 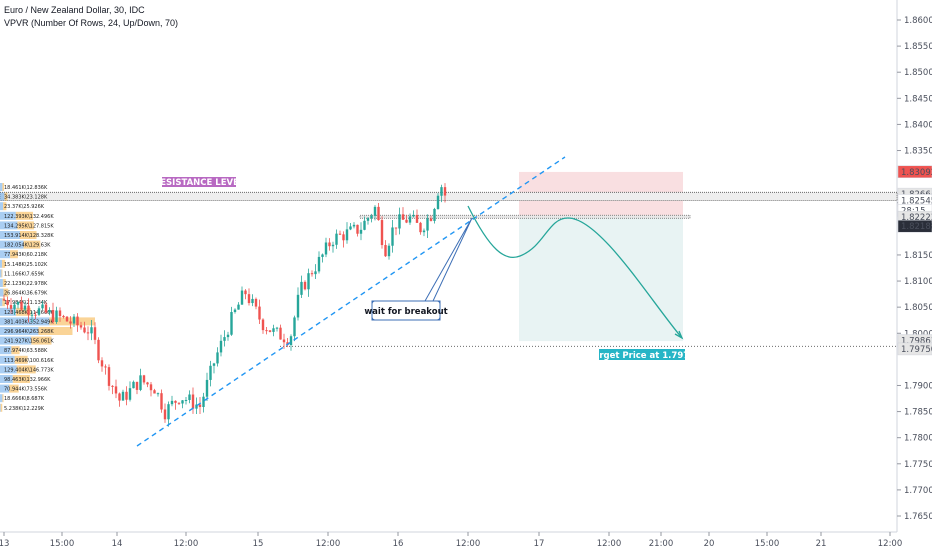 I want to click on volume-row-label: 241.927K\156.061K, so click(x=29, y=342).